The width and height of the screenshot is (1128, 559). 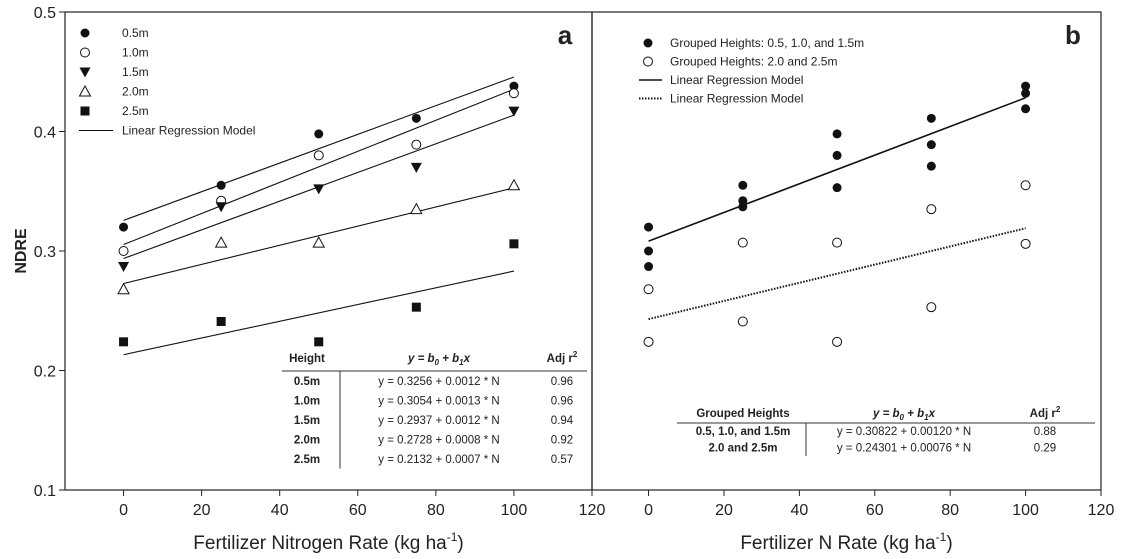 What do you see at coordinates (736, 80) in the screenshot?
I see `legend-label-line-1: Linear Regression Model` at bounding box center [736, 80].